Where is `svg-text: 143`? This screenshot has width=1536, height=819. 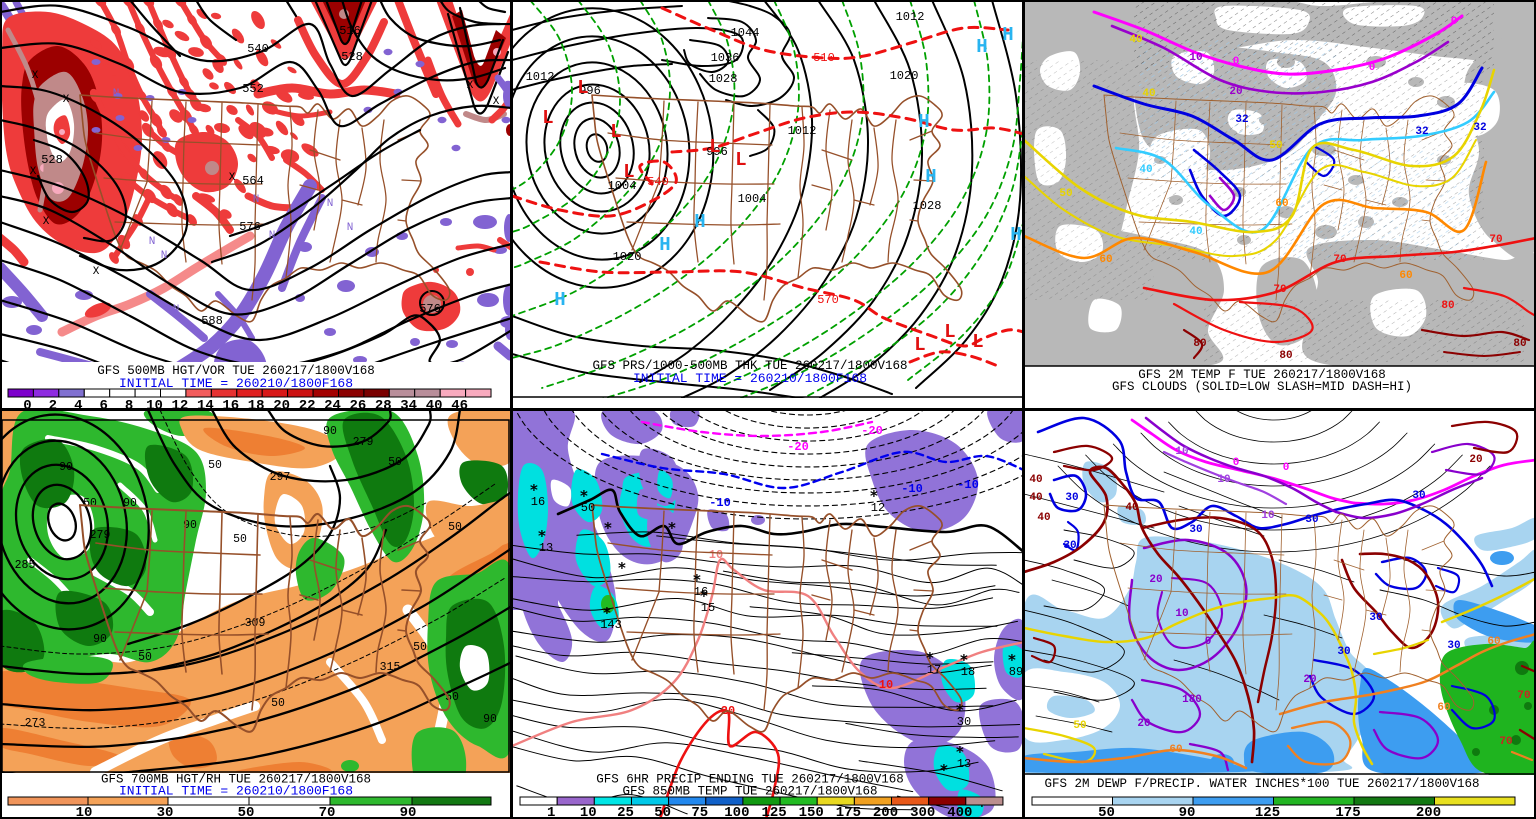 svg-text: 143 is located at coordinates (611, 625).